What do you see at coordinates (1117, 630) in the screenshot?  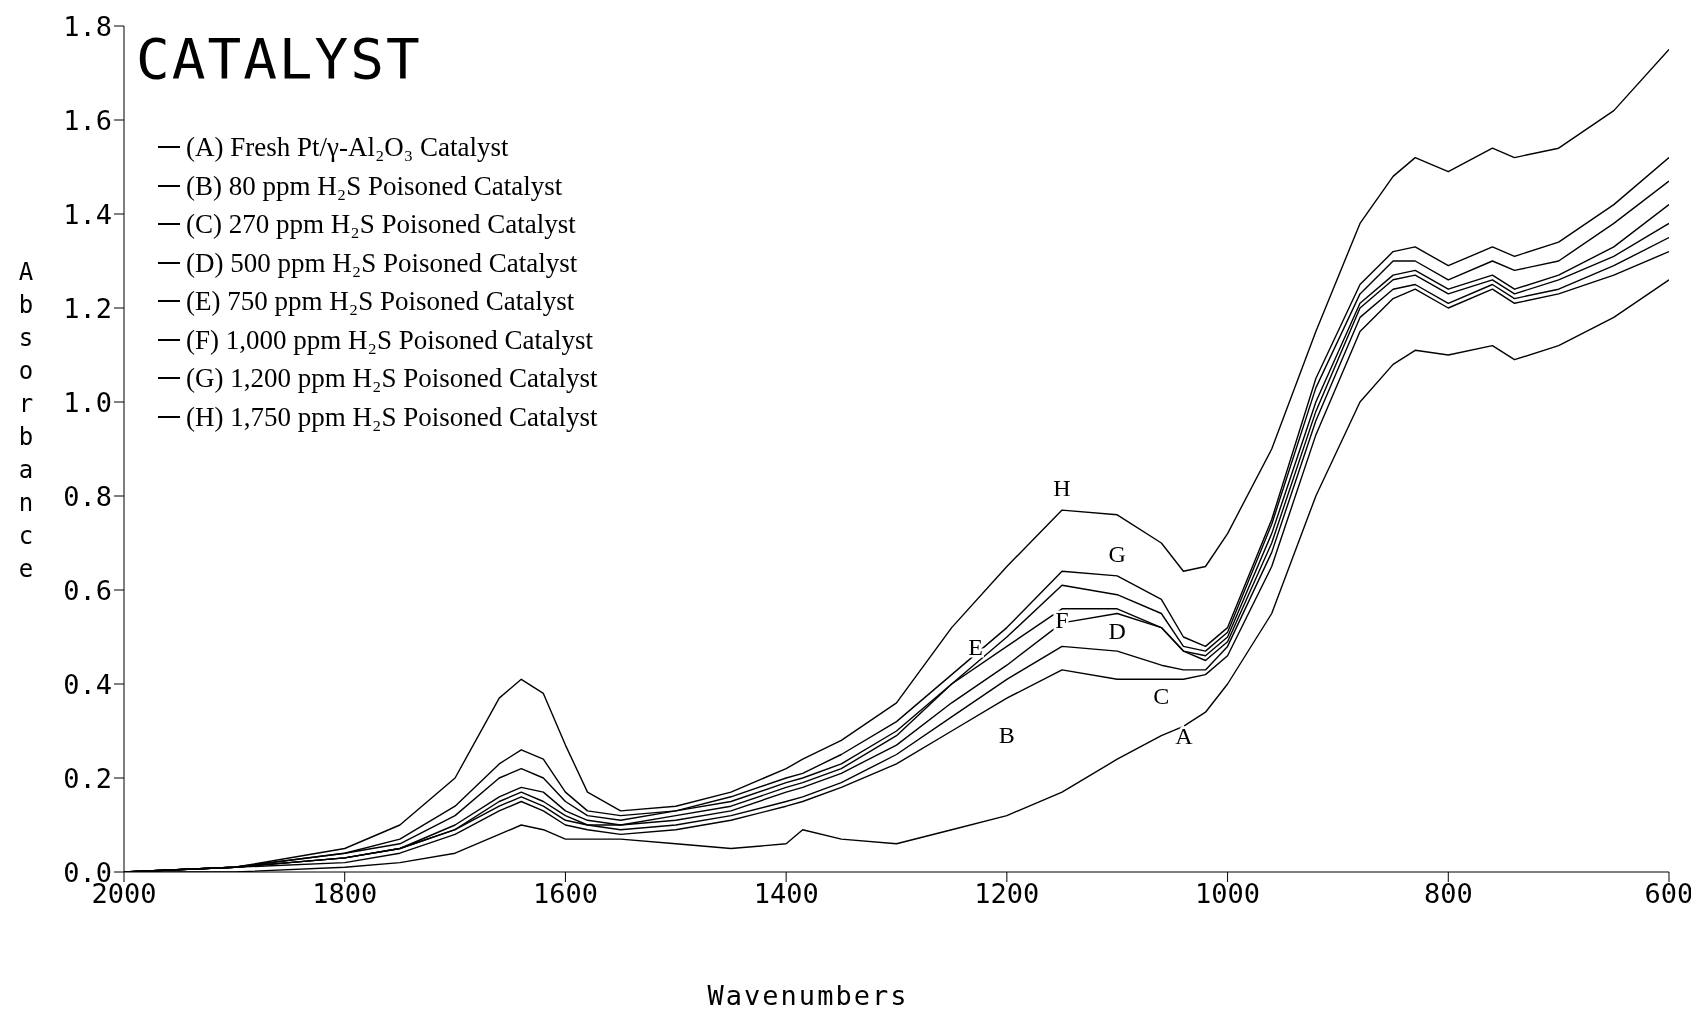 I see `annotation: D` at bounding box center [1117, 630].